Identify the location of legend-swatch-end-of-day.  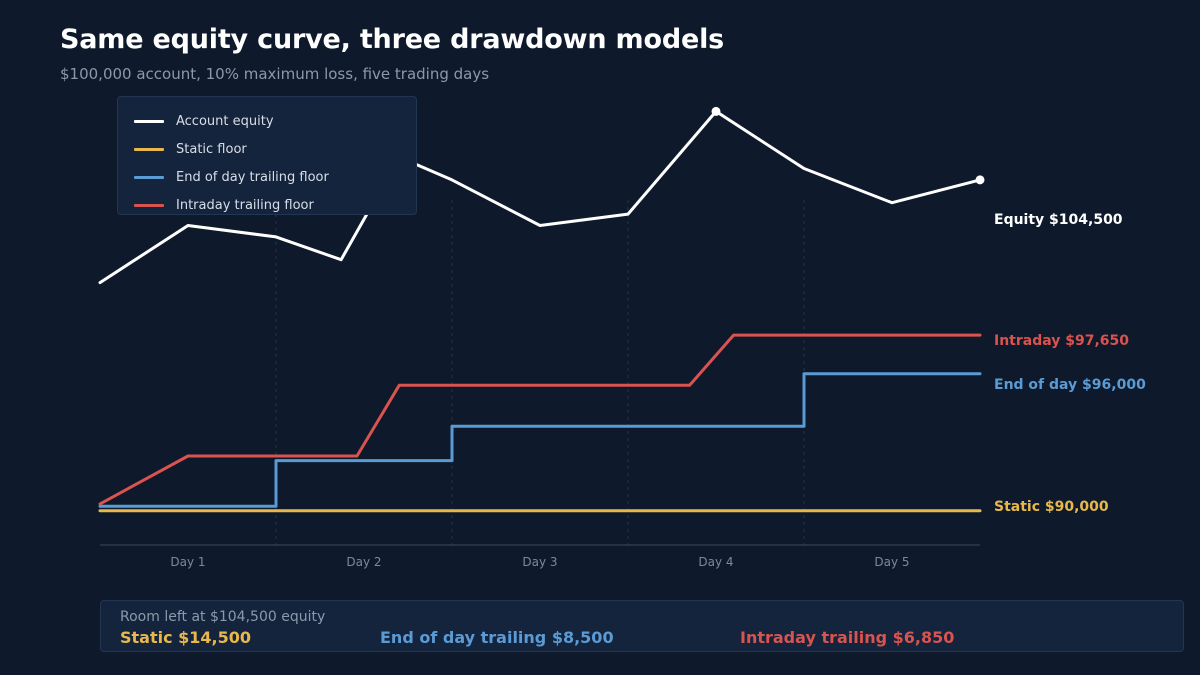
(149, 177).